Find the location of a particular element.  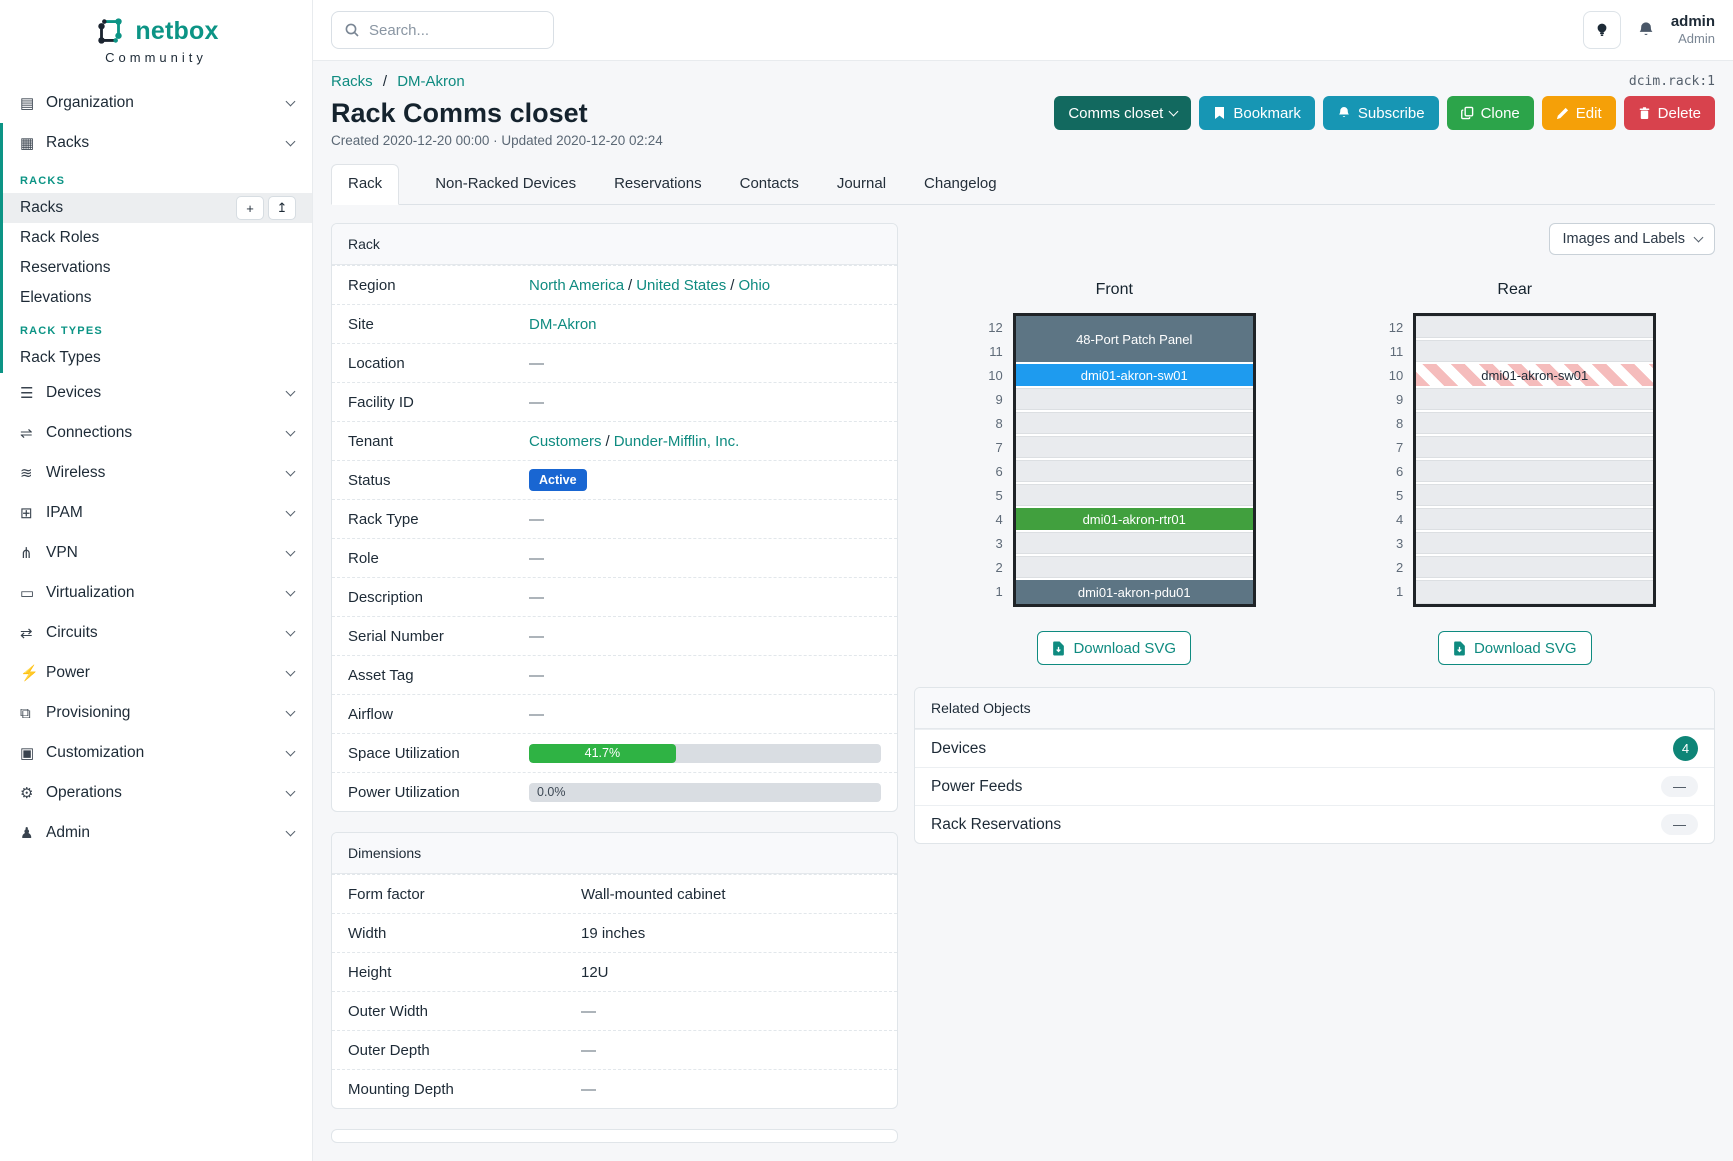

tab-contacts: Contacts is located at coordinates (769, 183).